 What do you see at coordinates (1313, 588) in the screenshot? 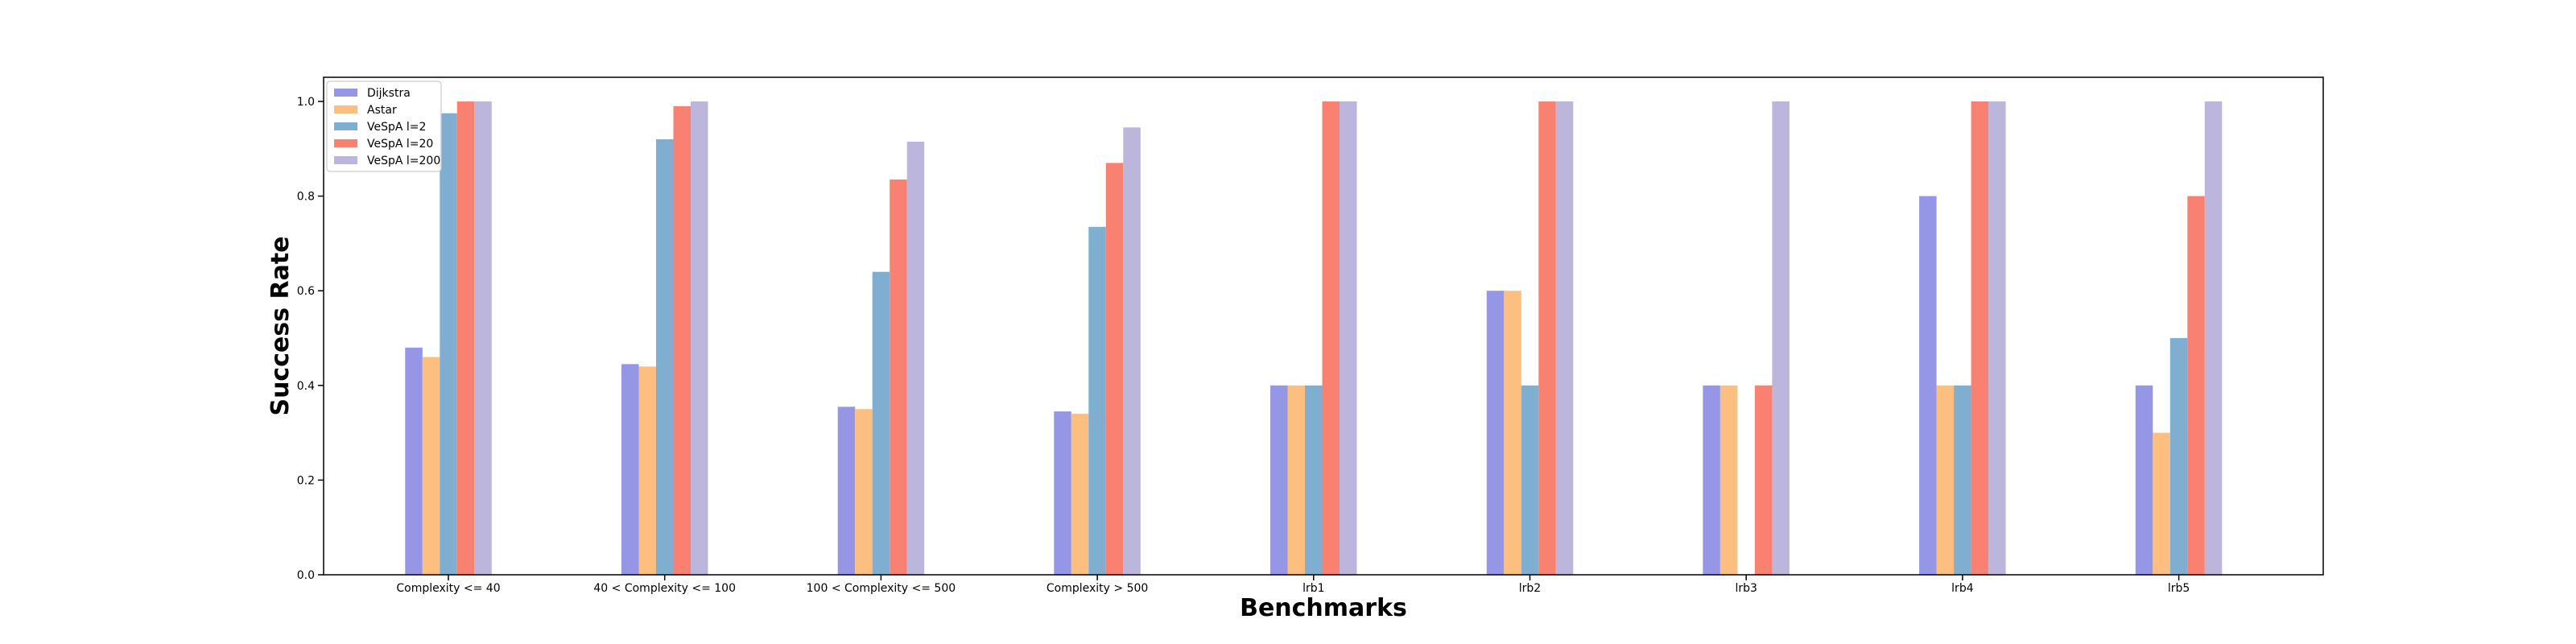
I see `x-tick-label: lrb1` at bounding box center [1313, 588].